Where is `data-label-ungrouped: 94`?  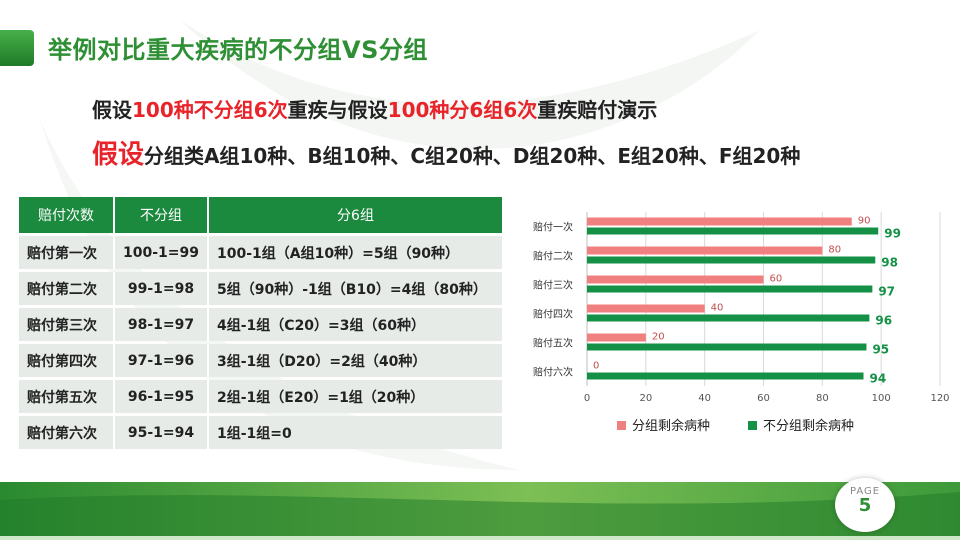 data-label-ungrouped: 94 is located at coordinates (878, 379).